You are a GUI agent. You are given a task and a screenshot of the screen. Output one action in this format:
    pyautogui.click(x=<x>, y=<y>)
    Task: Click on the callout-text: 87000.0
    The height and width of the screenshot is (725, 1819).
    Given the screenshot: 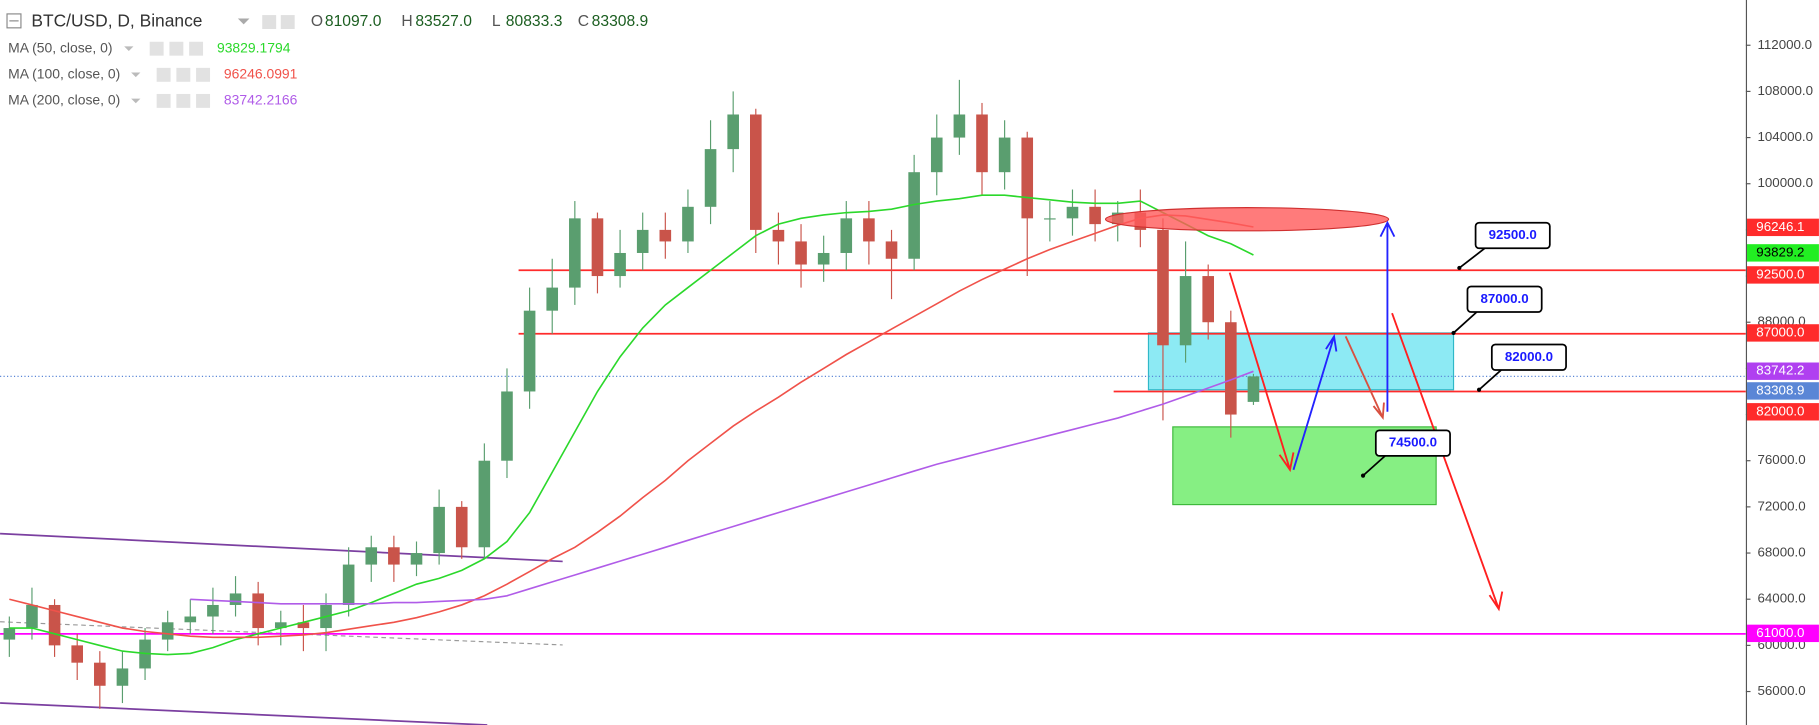 What is the action you would take?
    pyautogui.click(x=1504, y=298)
    